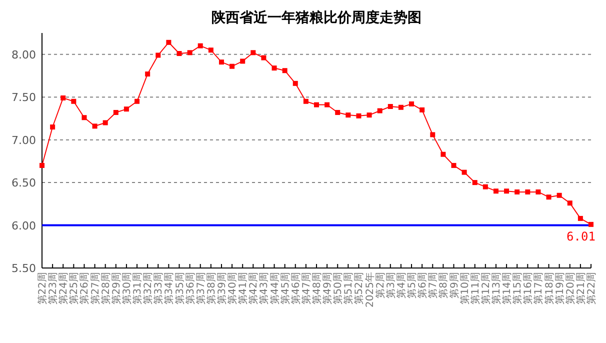 The image size is (606, 343). Describe the element at coordinates (507, 288) in the screenshot. I see `x-tick-label: 第14周` at that location.